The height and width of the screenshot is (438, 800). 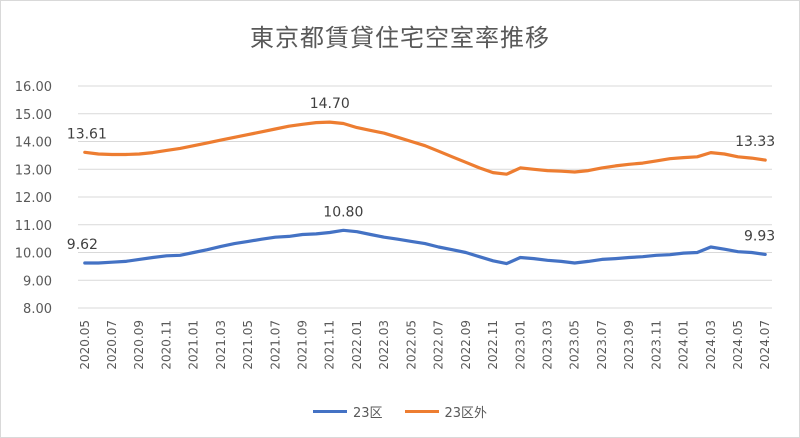 What do you see at coordinates (343, 212) in the screenshot?
I see `data-label: 10.80` at bounding box center [343, 212].